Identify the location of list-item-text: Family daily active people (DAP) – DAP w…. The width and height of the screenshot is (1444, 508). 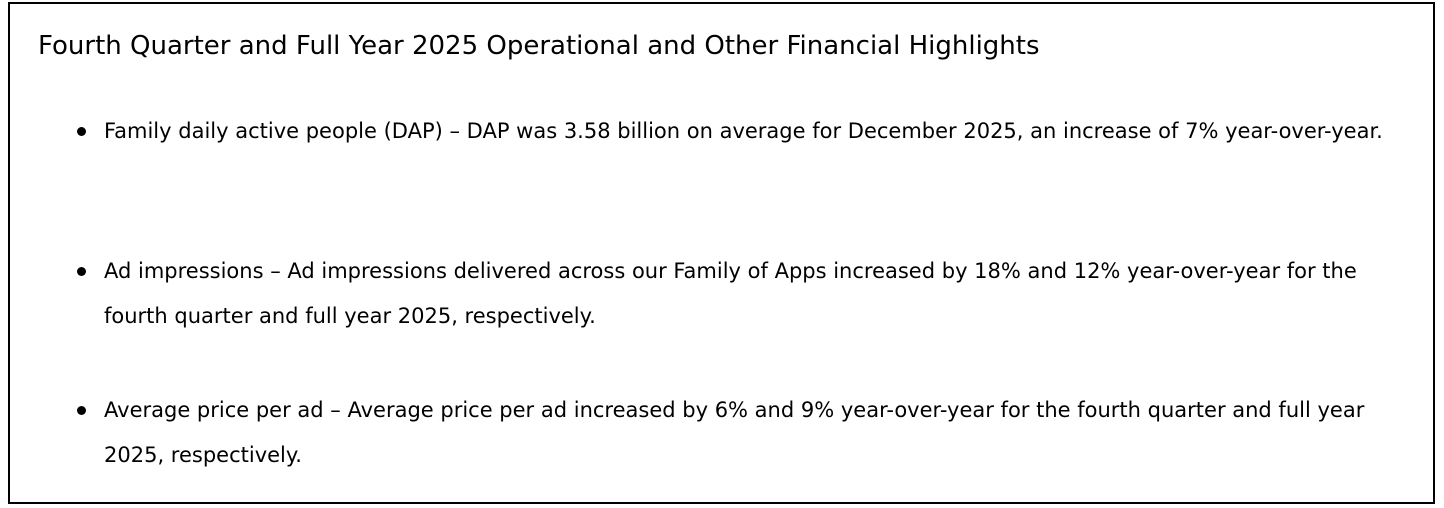
(743, 131).